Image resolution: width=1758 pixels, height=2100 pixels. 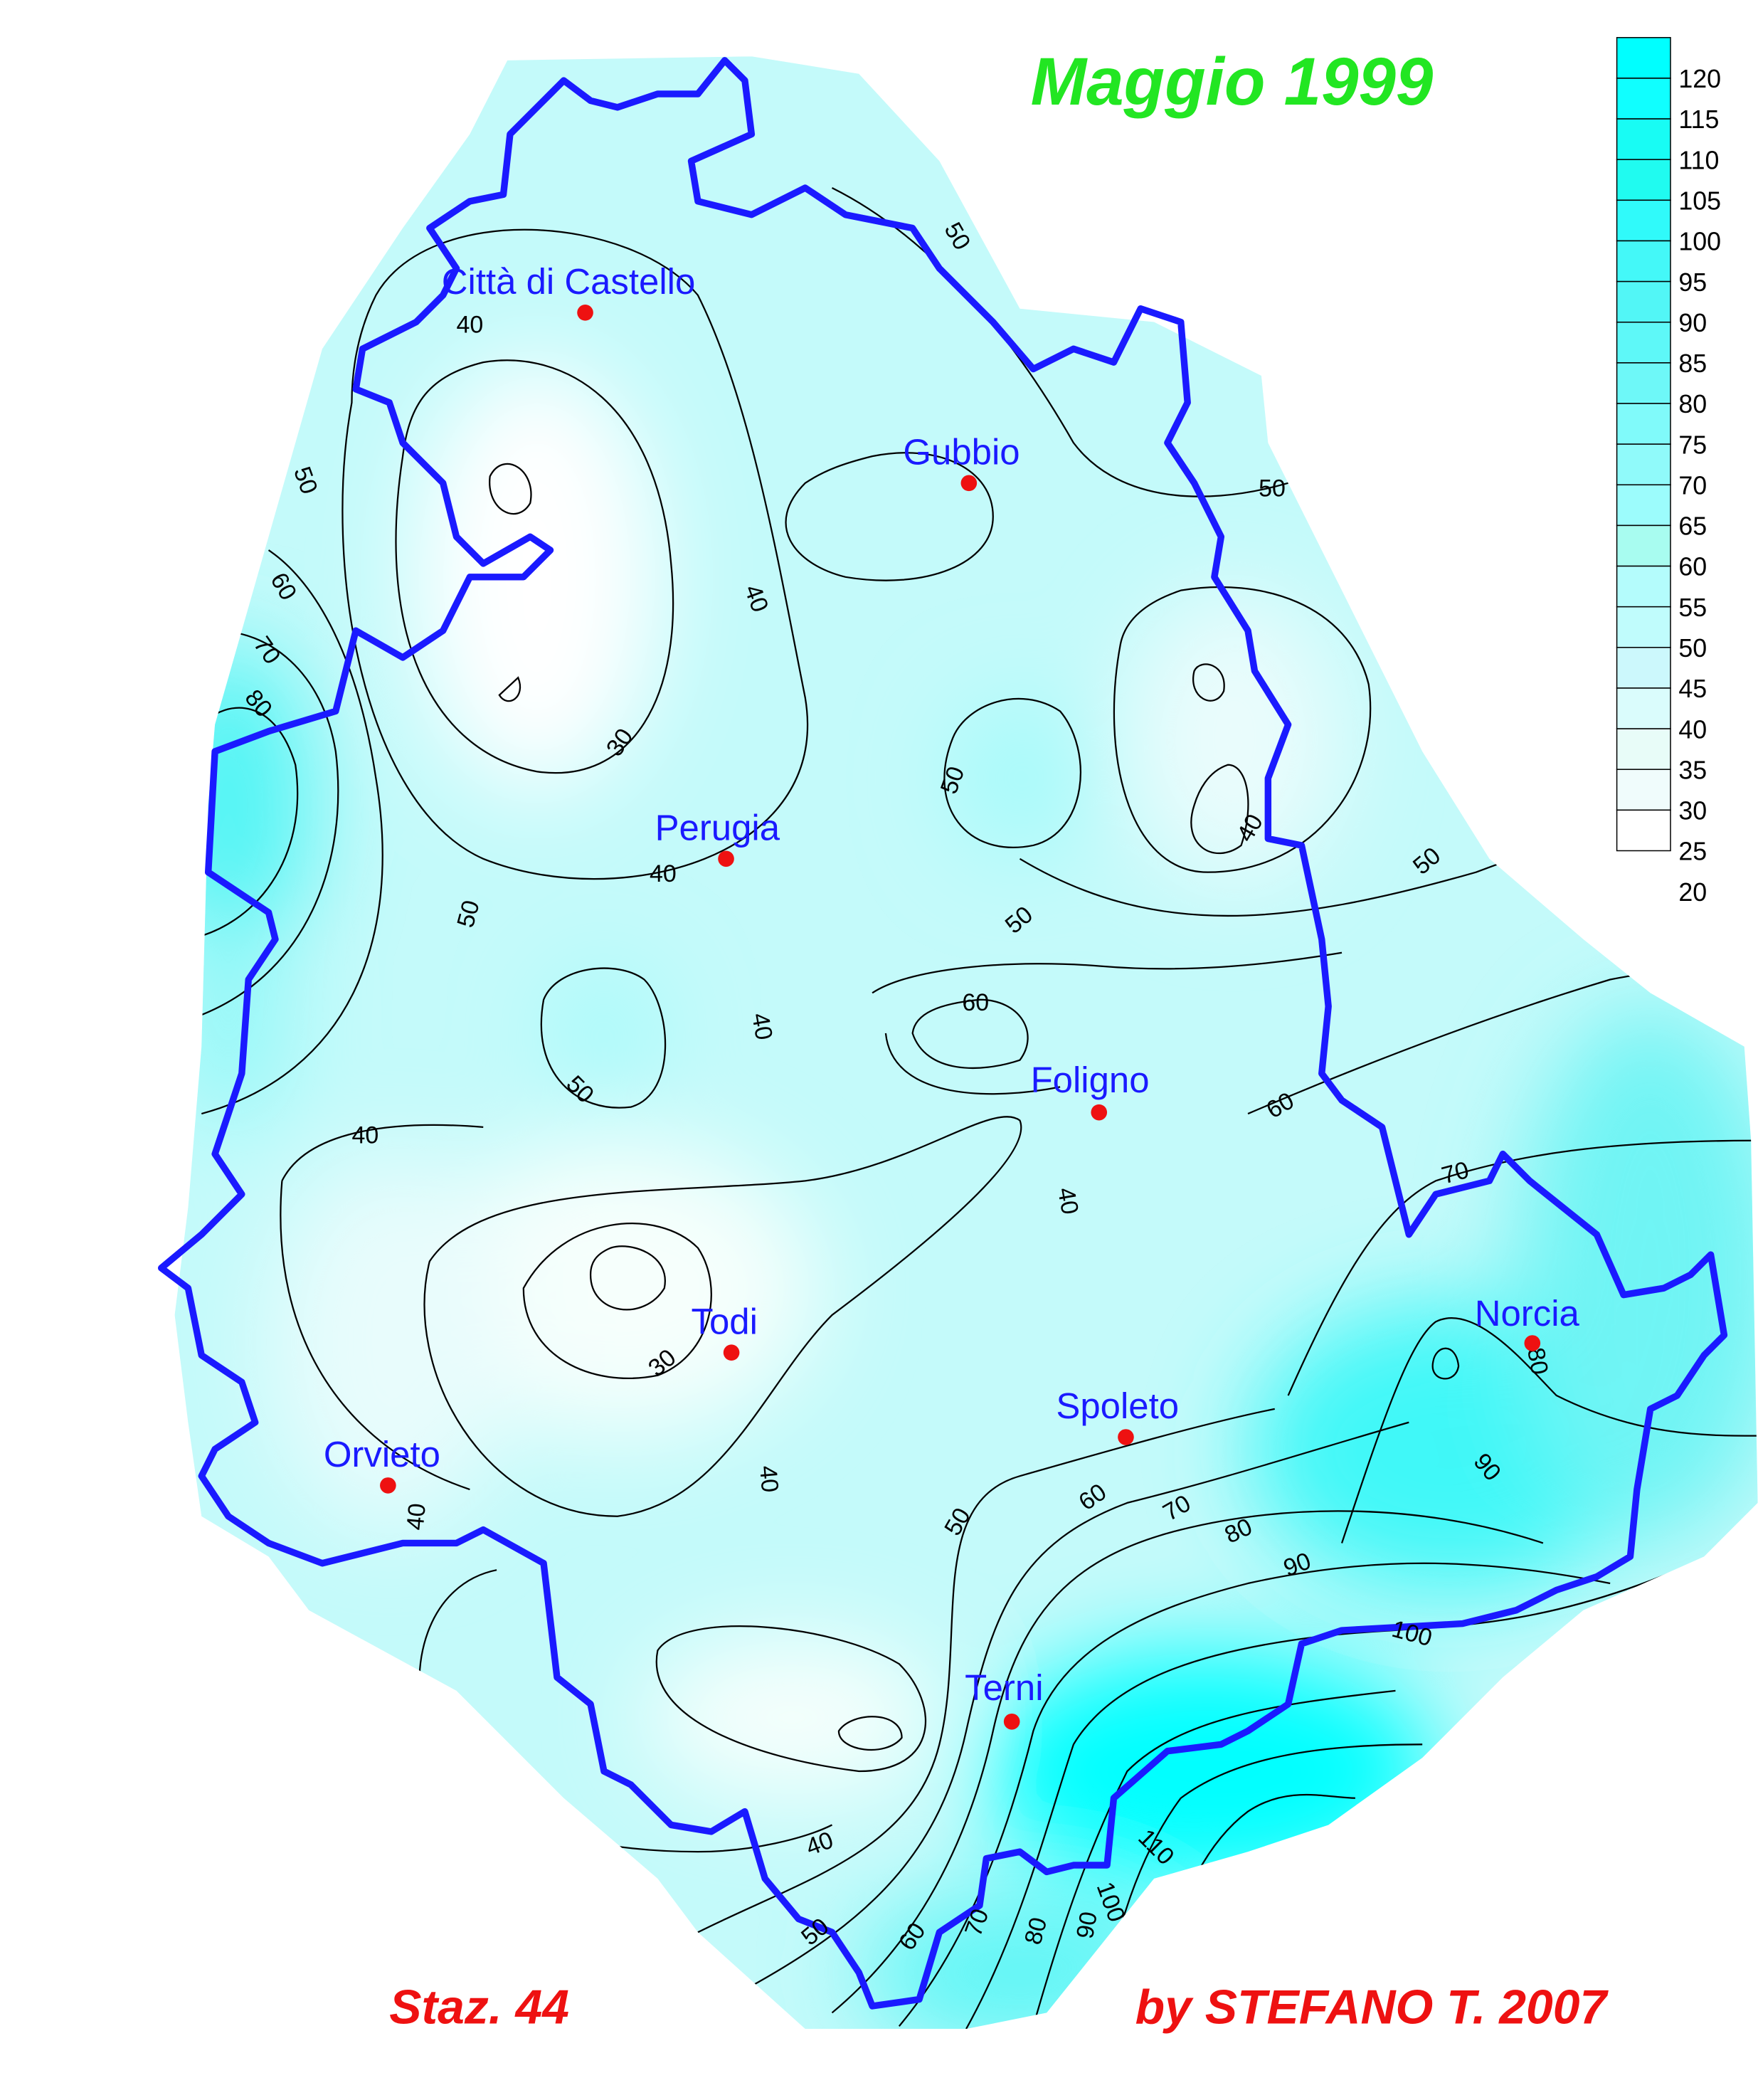 What do you see at coordinates (1692, 729) in the screenshot?
I see `legend-label: 40` at bounding box center [1692, 729].